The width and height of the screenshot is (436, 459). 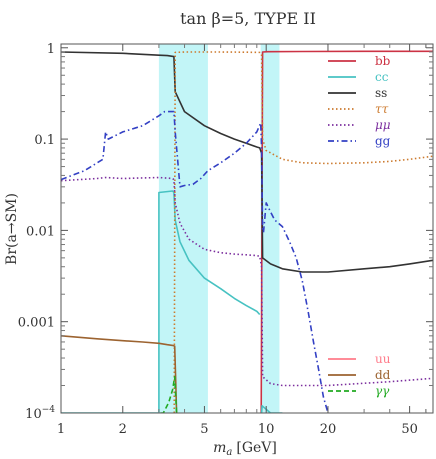 What do you see at coordinates (119, 374) in the screenshot?
I see `series-line-dd` at bounding box center [119, 374].